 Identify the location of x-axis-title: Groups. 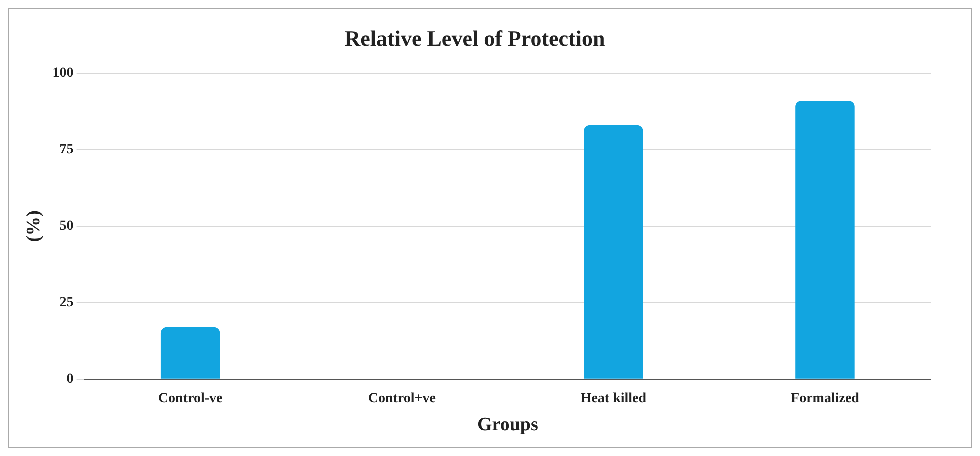
(507, 425).